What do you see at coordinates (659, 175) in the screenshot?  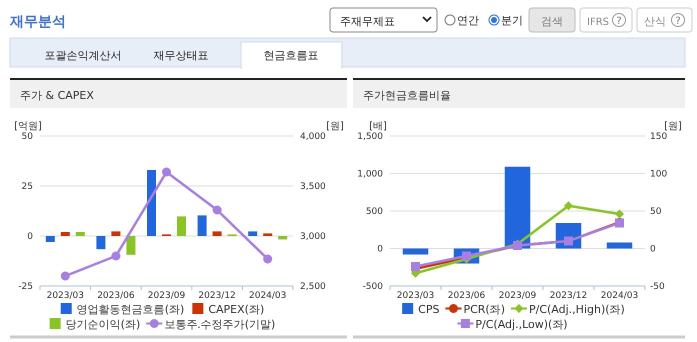 I see `y2-tick-label: 100` at bounding box center [659, 175].